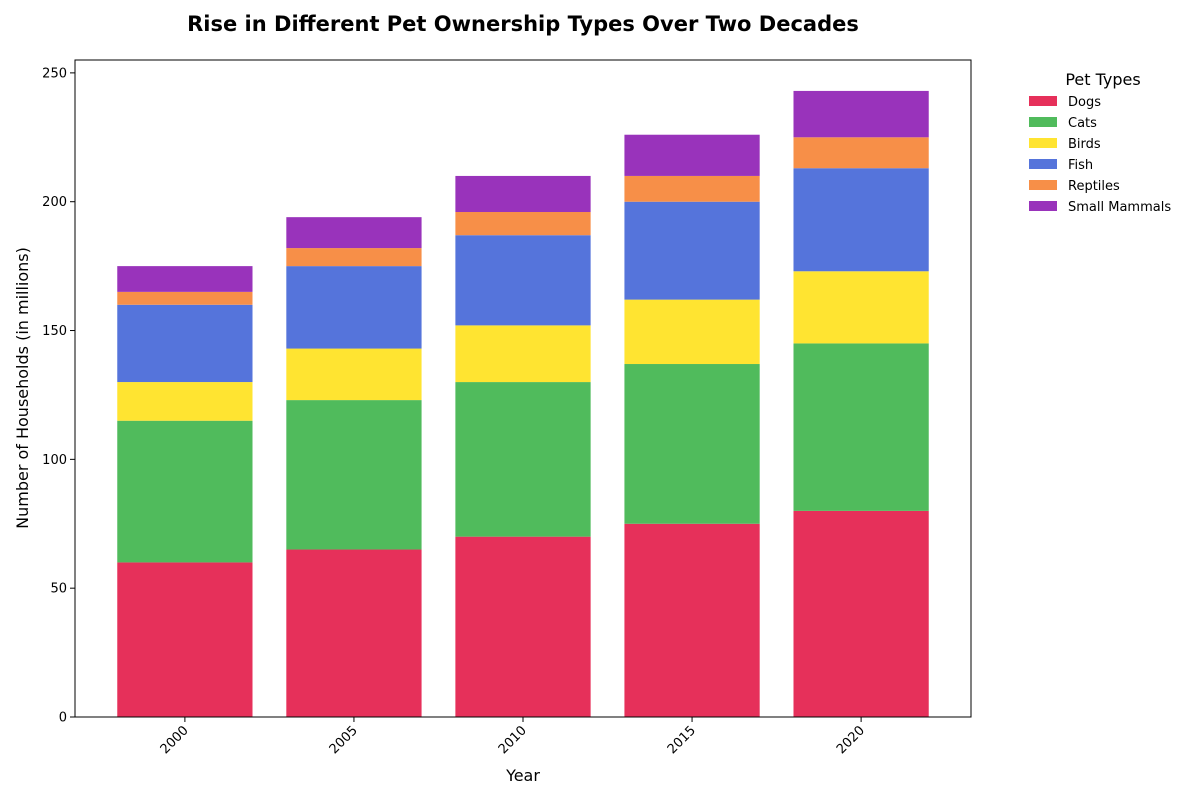  What do you see at coordinates (523, 224) in the screenshot?
I see `bar-reptiles-2010` at bounding box center [523, 224].